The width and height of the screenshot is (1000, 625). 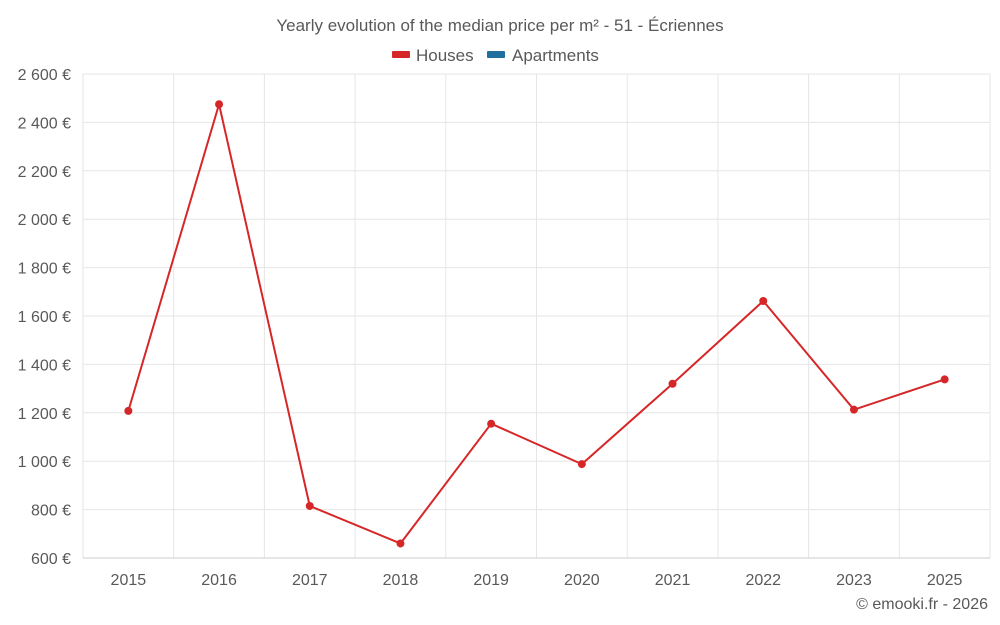 What do you see at coordinates (853, 409) in the screenshot?
I see `data-point-houses-2023` at bounding box center [853, 409].